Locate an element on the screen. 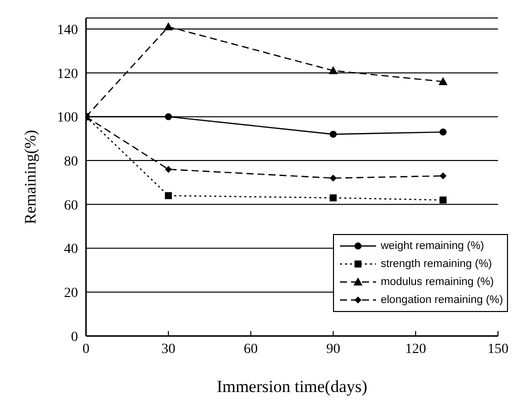 The height and width of the screenshot is (406, 520). x-tick-label: 30 is located at coordinates (168, 349).